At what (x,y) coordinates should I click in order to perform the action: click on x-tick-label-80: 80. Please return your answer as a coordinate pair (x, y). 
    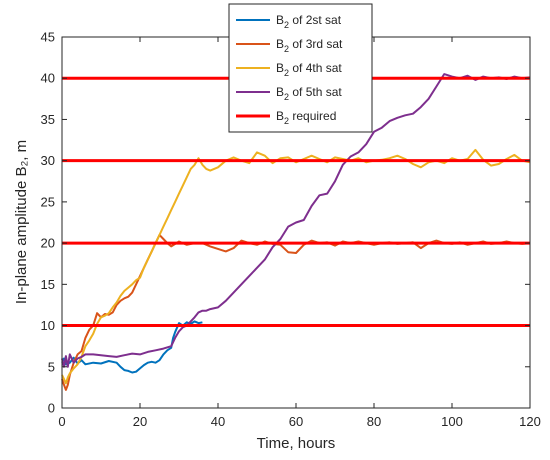
    Looking at the image, I should click on (374, 421).